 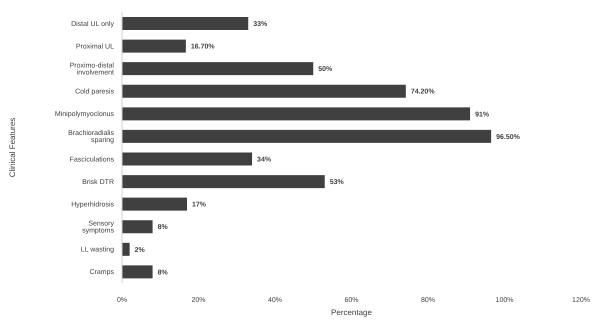 What do you see at coordinates (352, 312) in the screenshot?
I see `x-axis-title: Percentage` at bounding box center [352, 312].